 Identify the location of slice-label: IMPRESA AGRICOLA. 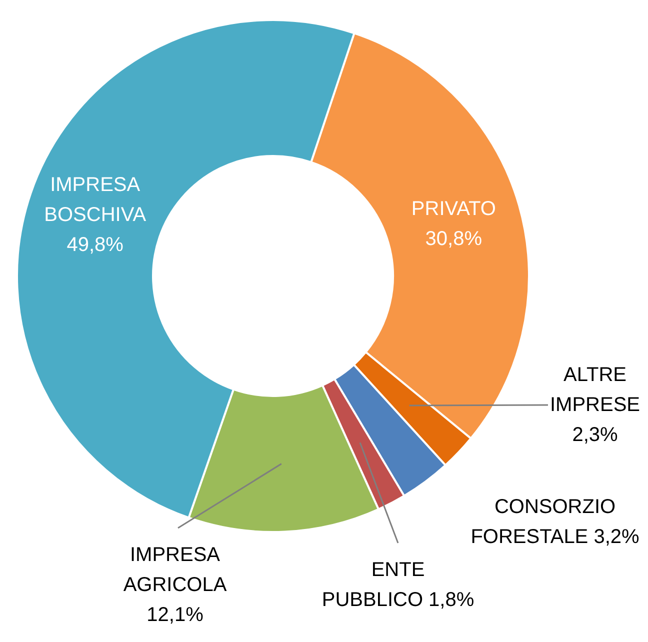
(175, 570).